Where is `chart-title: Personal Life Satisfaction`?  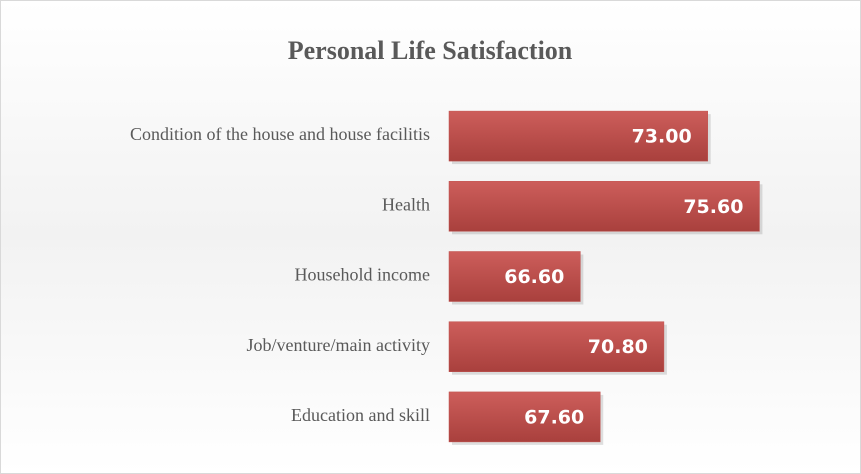
chart-title: Personal Life Satisfaction is located at coordinates (430, 50).